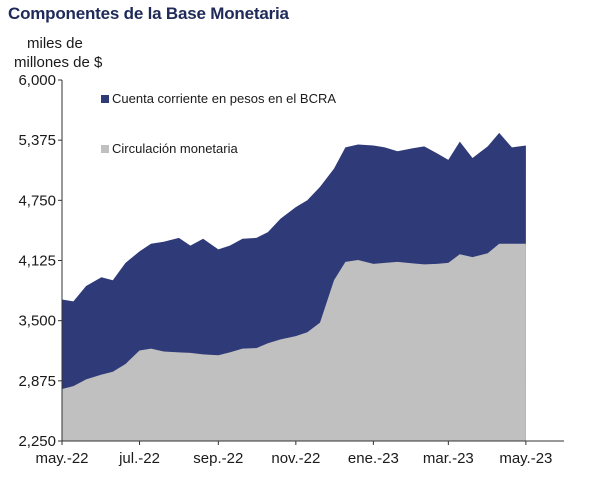  I want to click on y-tick-label: 2,875, so click(37, 381).